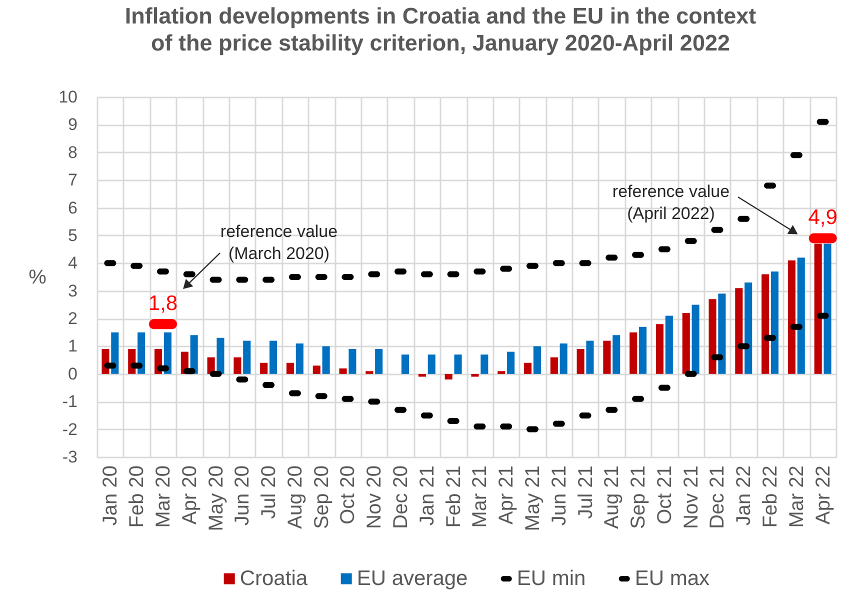 The width and height of the screenshot is (862, 607). Describe the element at coordinates (533, 499) in the screenshot. I see `x-tick-label: May 21` at that location.